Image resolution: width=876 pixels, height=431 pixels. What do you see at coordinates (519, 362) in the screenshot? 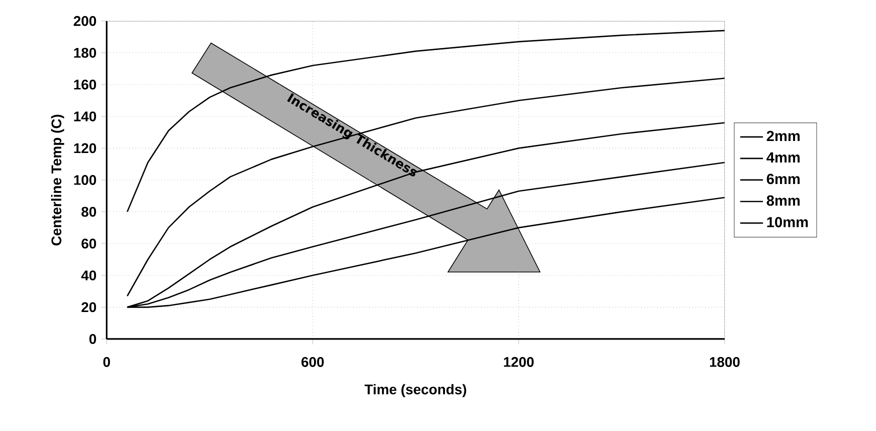
I see `x-tick-label: 1200` at bounding box center [519, 362].